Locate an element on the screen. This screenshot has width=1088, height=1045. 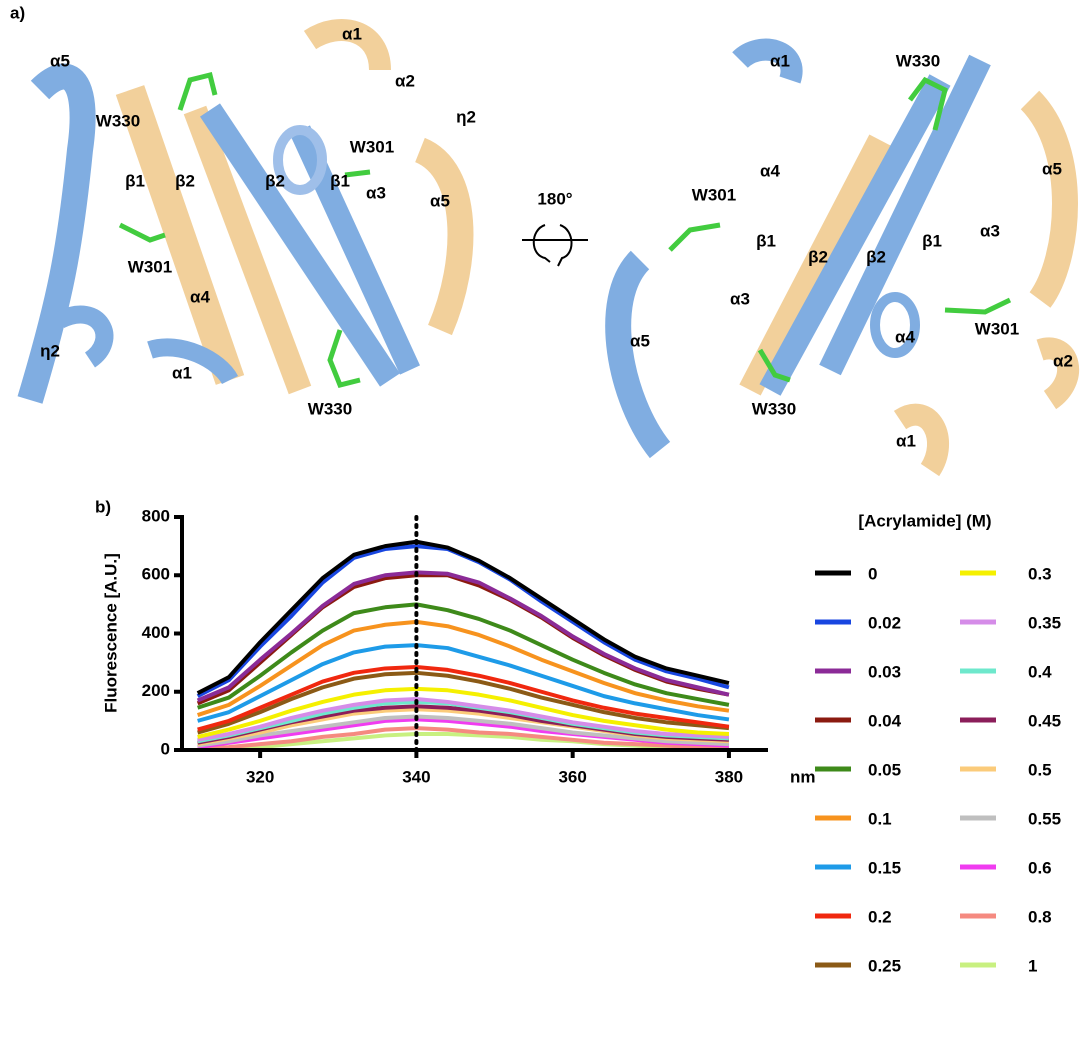
legend-label: 1 is located at coordinates (1032, 965).